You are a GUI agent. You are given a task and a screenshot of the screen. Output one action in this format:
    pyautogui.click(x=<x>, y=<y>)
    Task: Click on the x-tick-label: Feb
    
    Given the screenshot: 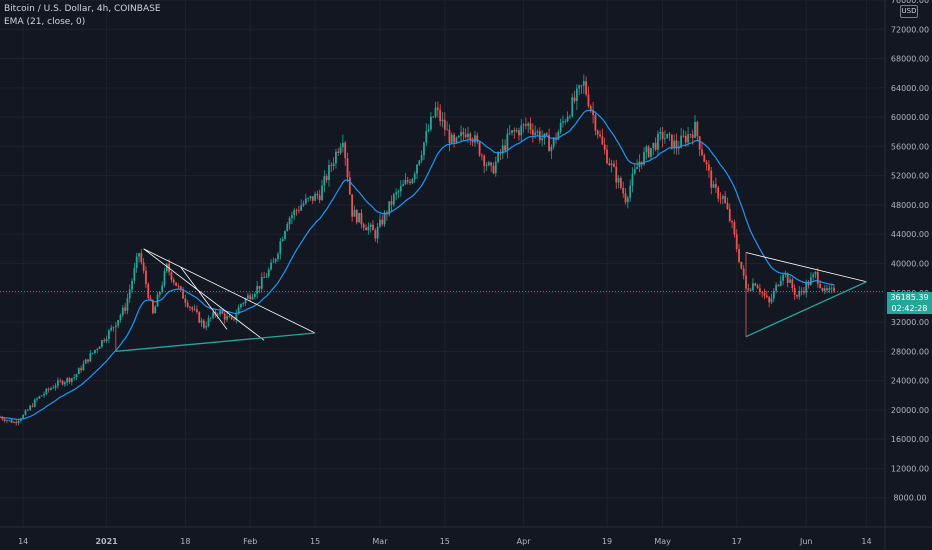 What is the action you would take?
    pyautogui.click(x=250, y=541)
    